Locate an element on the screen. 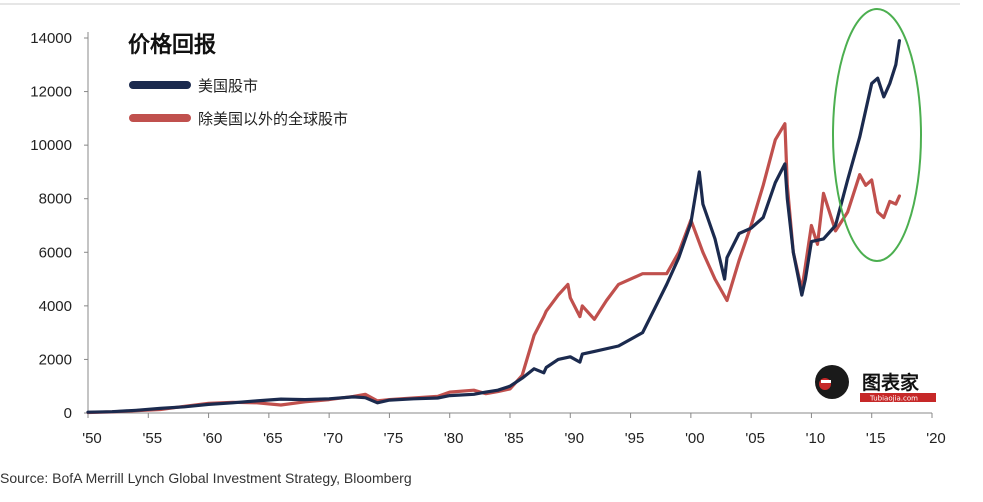 This screenshot has height=502, width=983. y-tick-label: 12000 is located at coordinates (51, 92).